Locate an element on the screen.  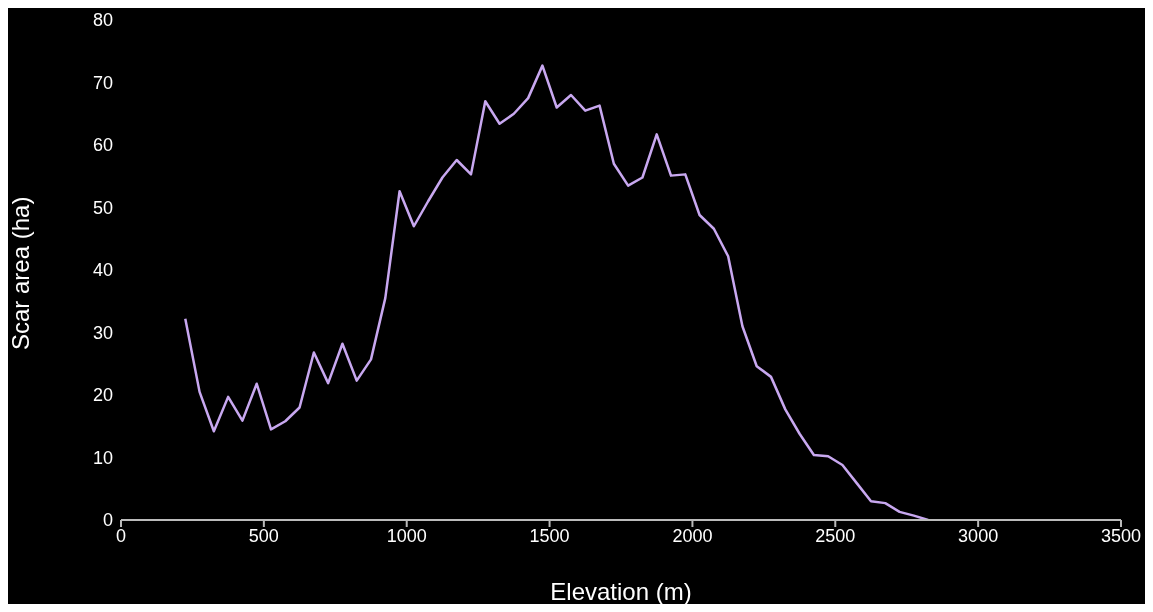
x-tick-label: 0 is located at coordinates (121, 535).